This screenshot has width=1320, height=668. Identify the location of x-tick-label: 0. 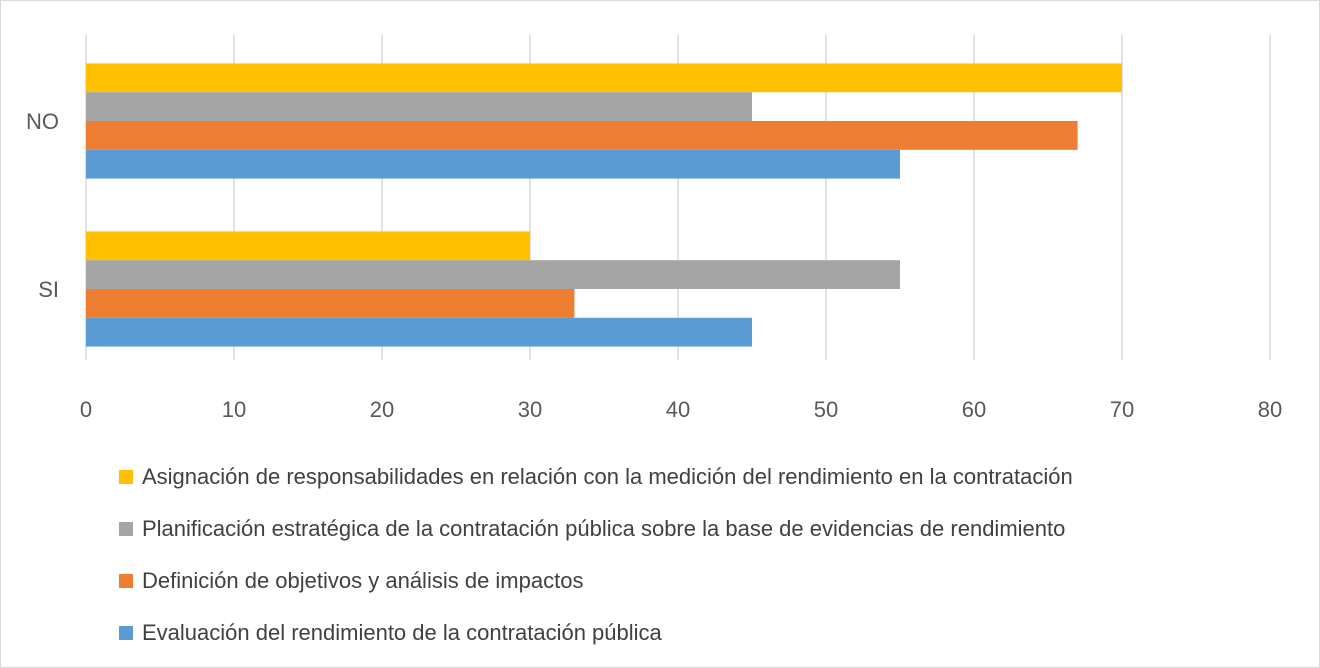
(86, 409).